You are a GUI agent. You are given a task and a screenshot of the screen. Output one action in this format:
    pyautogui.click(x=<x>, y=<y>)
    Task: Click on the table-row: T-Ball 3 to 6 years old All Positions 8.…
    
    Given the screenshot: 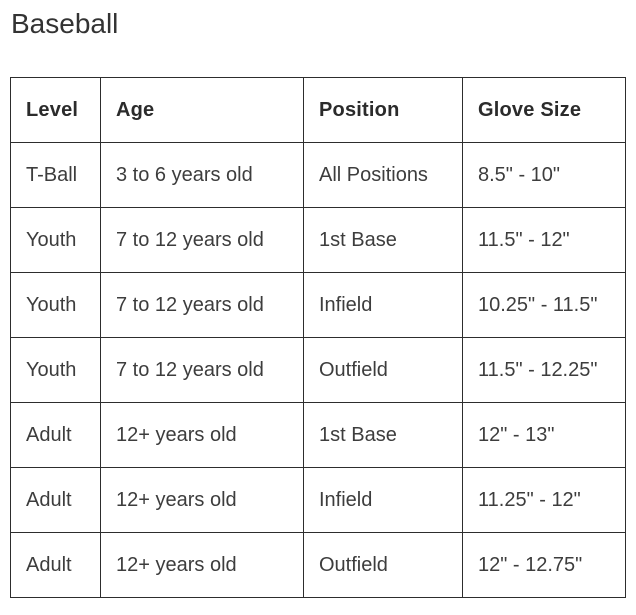 What is the action you would take?
    pyautogui.click(x=318, y=175)
    